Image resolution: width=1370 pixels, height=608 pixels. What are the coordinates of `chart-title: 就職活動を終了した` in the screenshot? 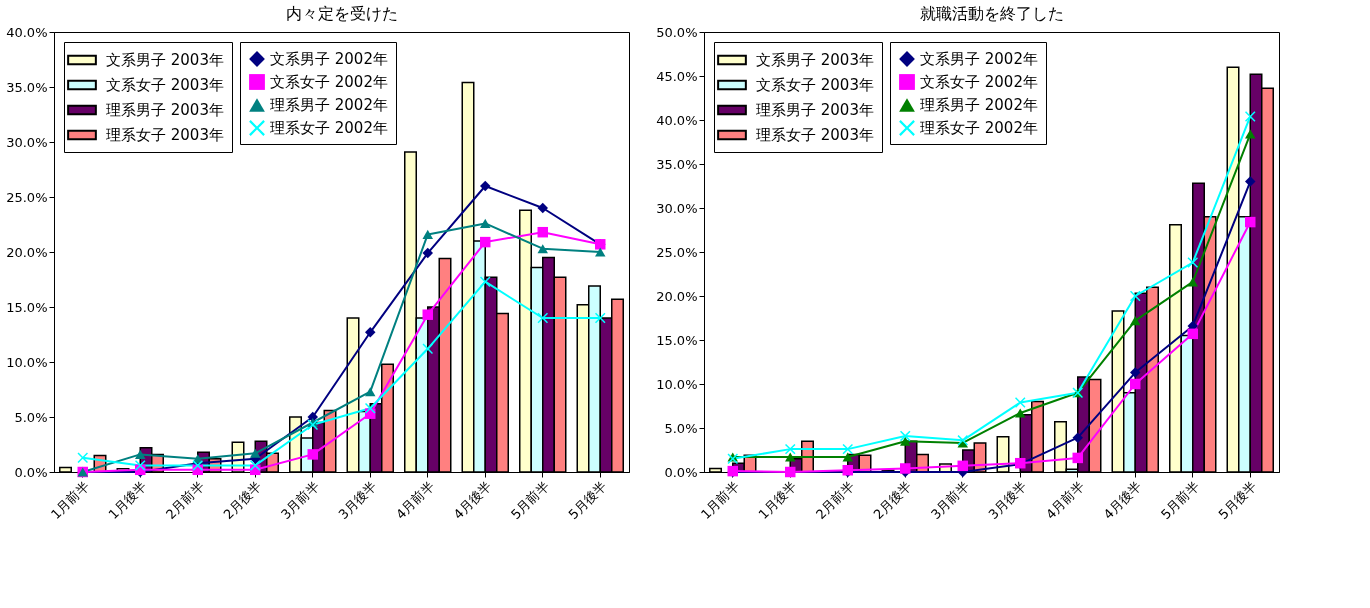 It's located at (991, 13).